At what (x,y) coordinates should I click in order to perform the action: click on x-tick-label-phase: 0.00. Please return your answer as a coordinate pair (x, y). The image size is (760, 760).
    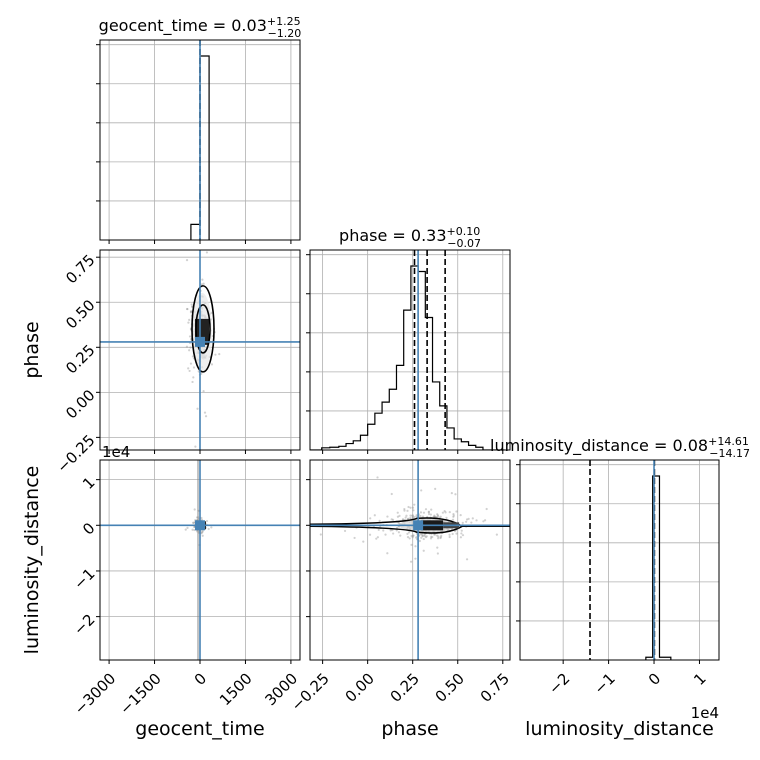
    Looking at the image, I should click on (360, 688).